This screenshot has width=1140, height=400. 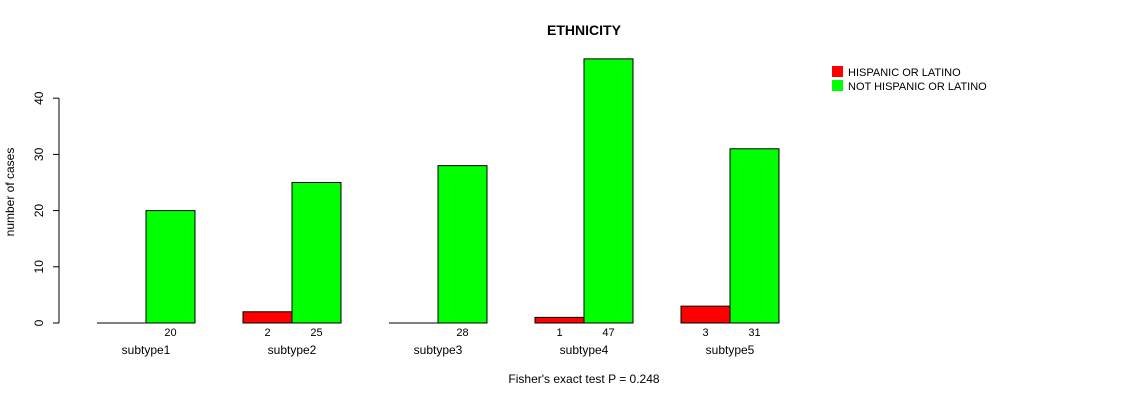 What do you see at coordinates (316, 333) in the screenshot?
I see `bar-data-label: 25` at bounding box center [316, 333].